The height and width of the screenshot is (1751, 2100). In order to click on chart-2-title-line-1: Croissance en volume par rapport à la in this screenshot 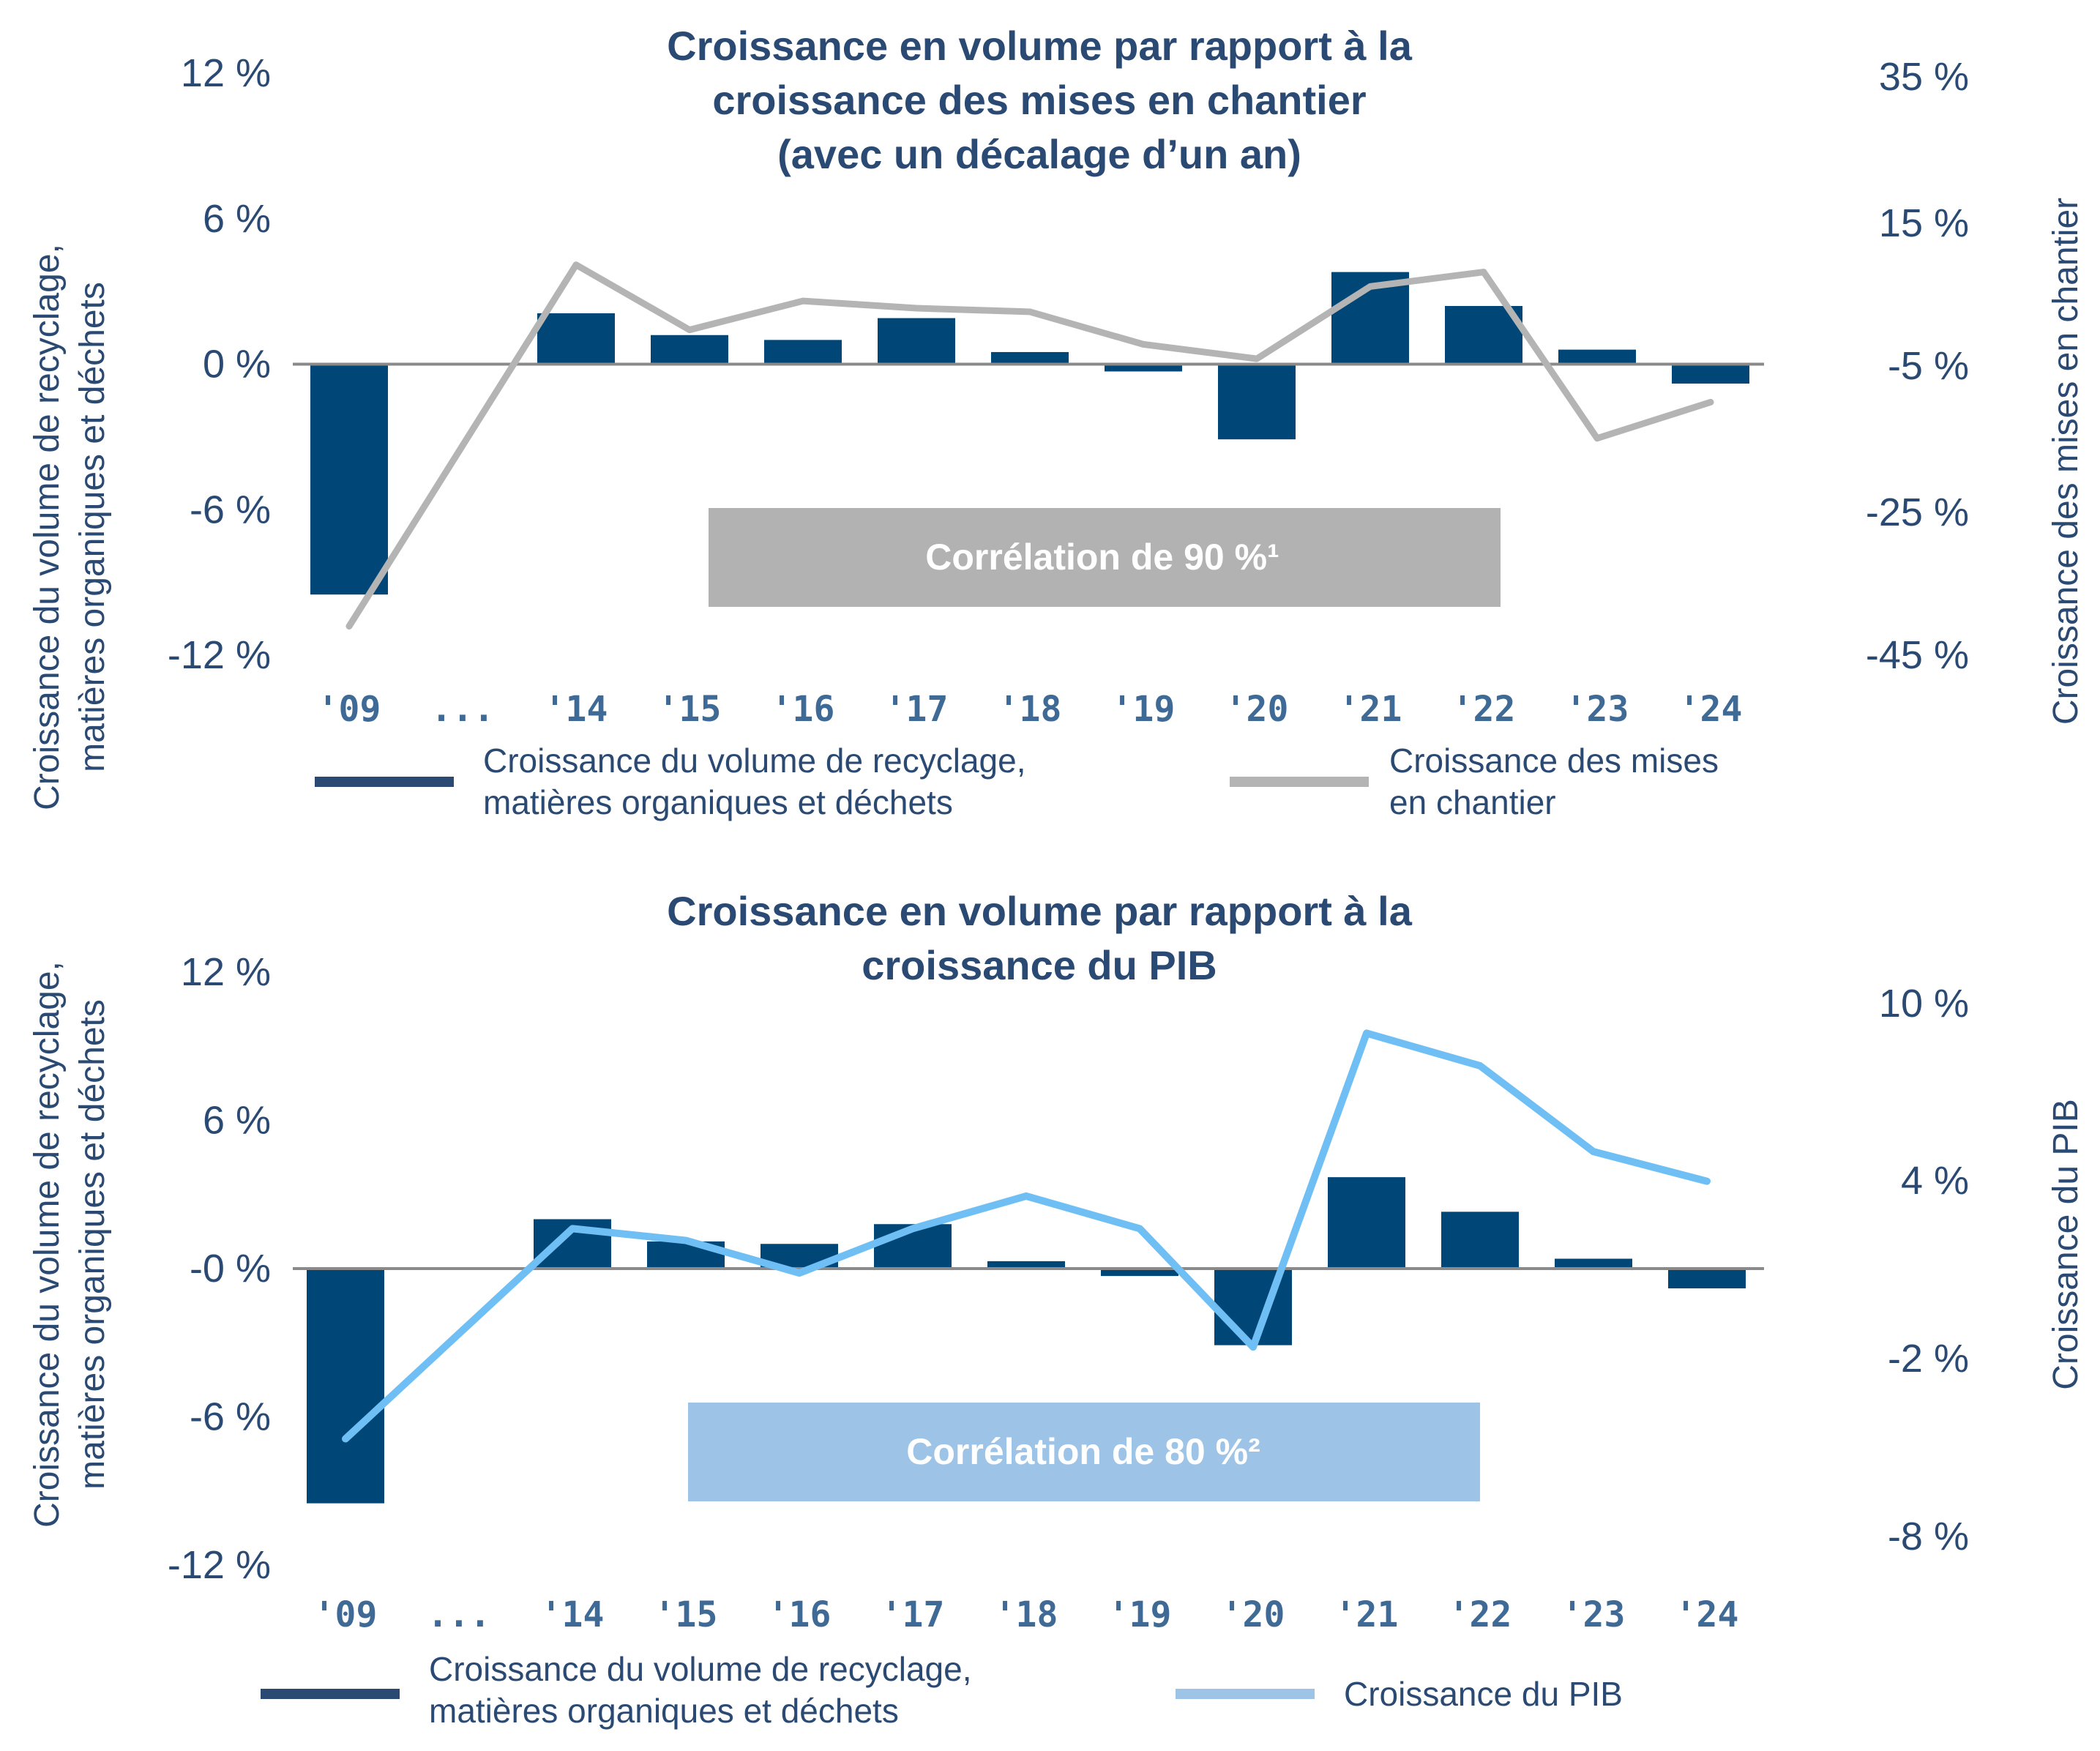, I will do `click(1040, 911)`.